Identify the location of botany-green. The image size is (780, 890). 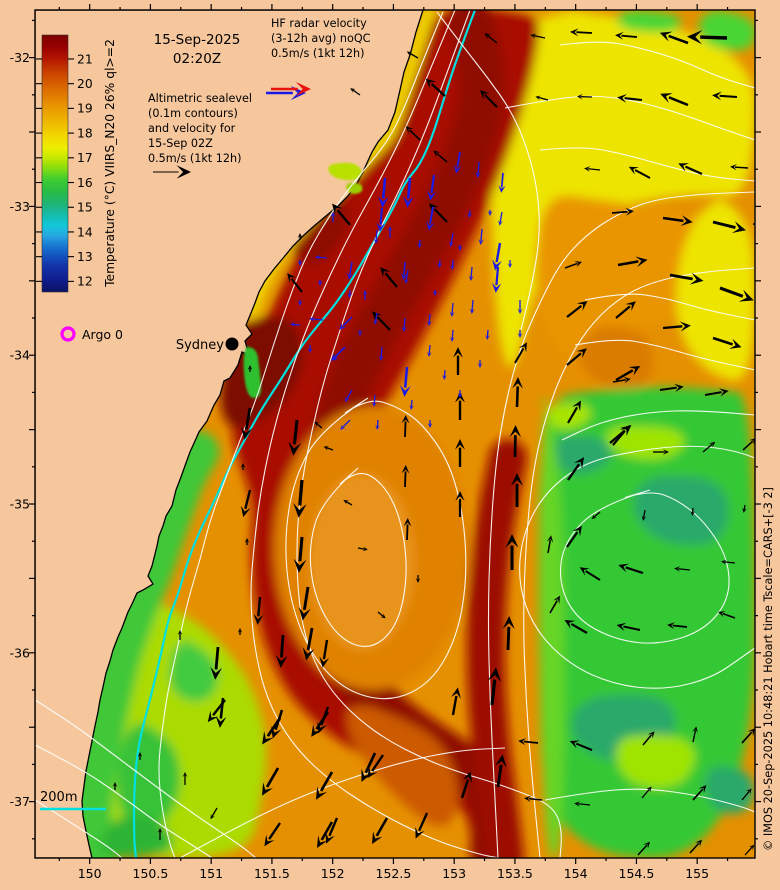
(252, 372).